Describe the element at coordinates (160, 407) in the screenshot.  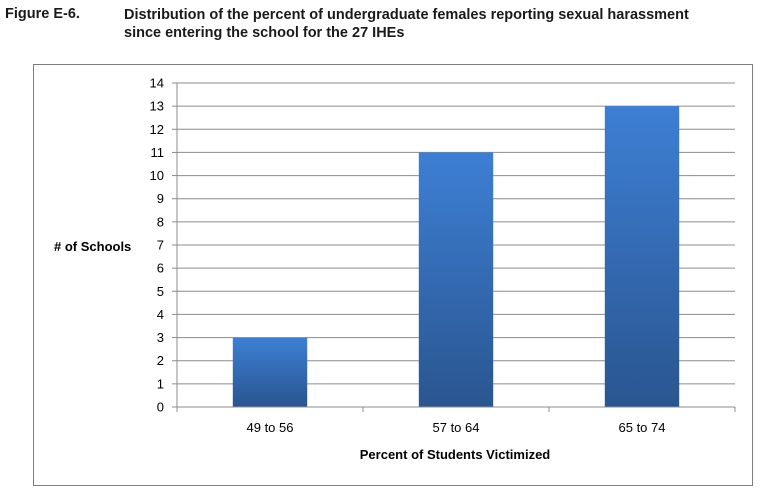
I see `y-tick-label-0: 0` at that location.